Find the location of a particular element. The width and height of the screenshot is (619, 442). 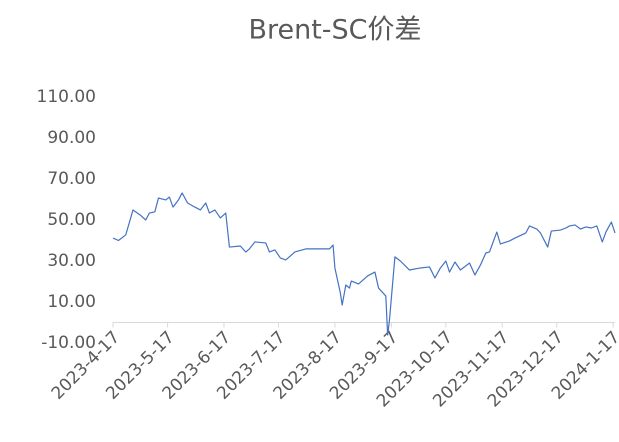

y-tick-label: 110.00 is located at coordinates (66, 97).